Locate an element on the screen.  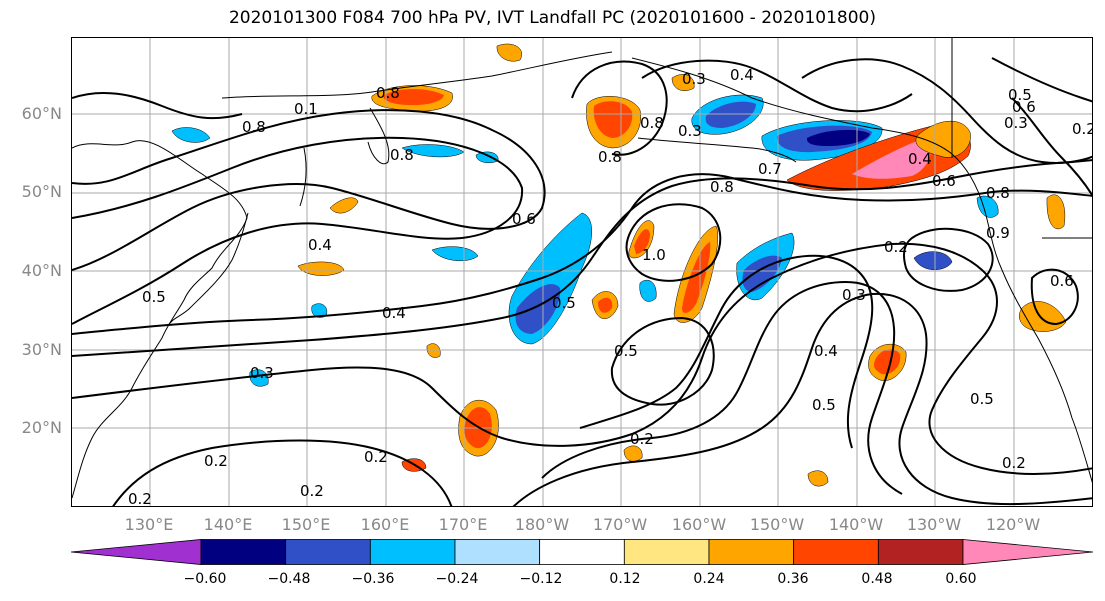
cb-tick-3: −0.36 is located at coordinates (373, 579).